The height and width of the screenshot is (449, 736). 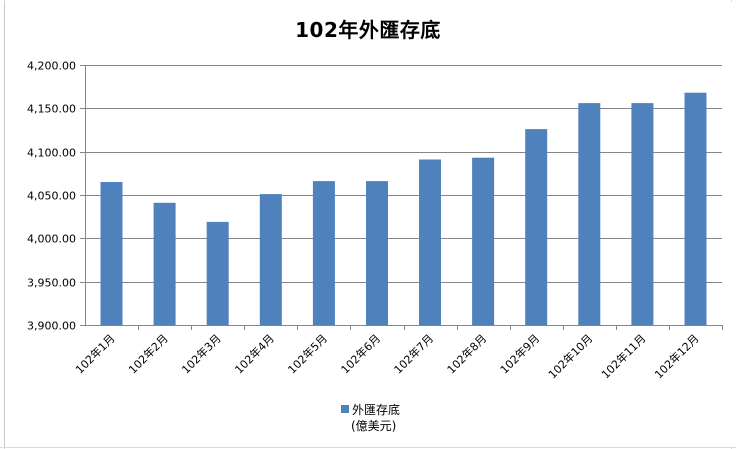 I want to click on y-tick-label: 4,050.00, so click(x=51, y=196).